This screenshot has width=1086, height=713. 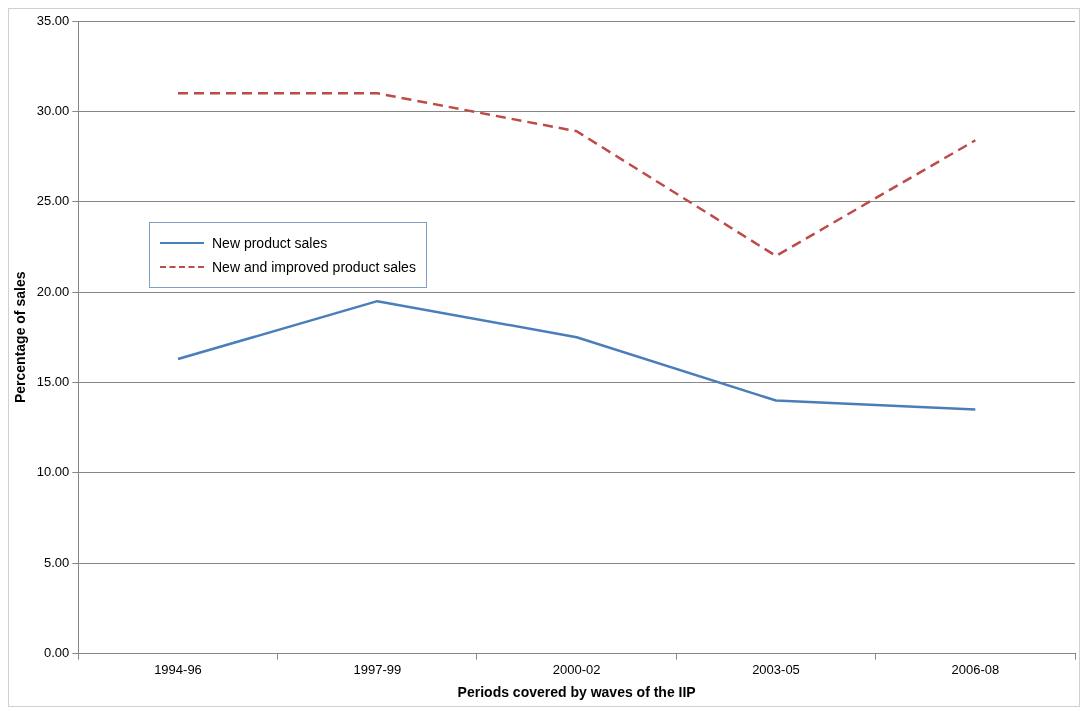 I want to click on y-tick-label: 5.00, so click(x=57, y=562).